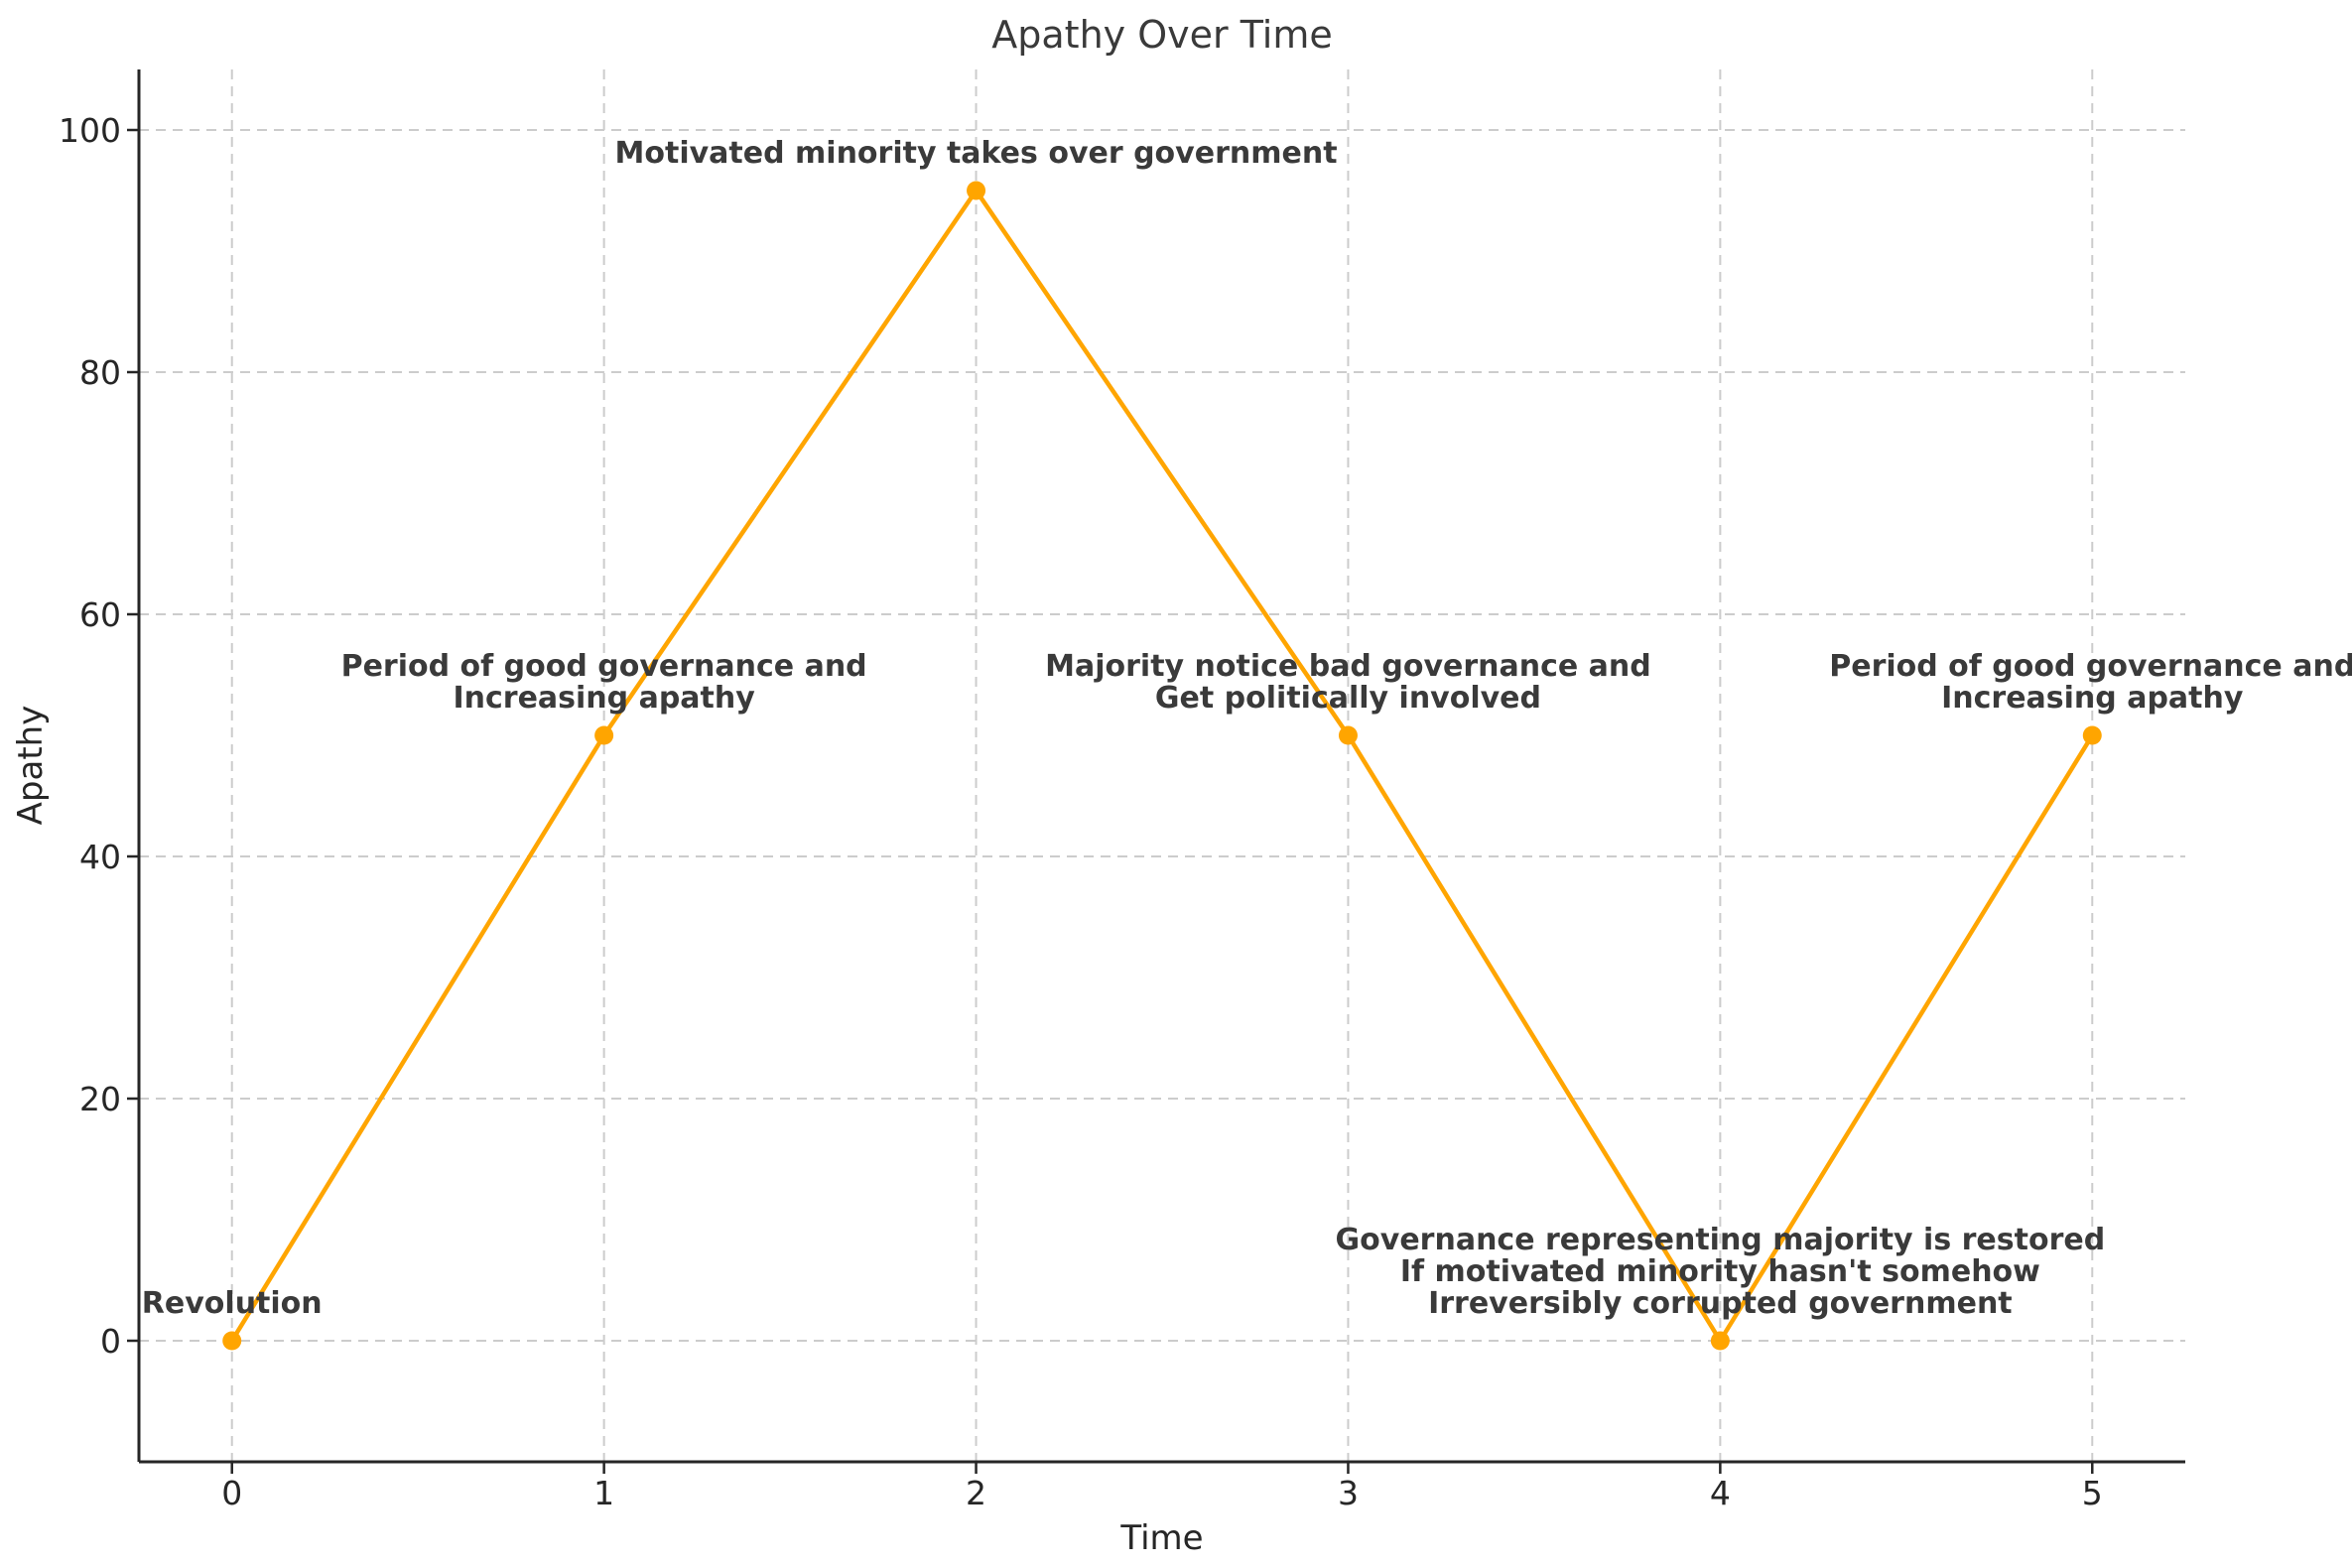  I want to click on annotation-text: Irreversibly corrupted government, so click(1720, 1303).